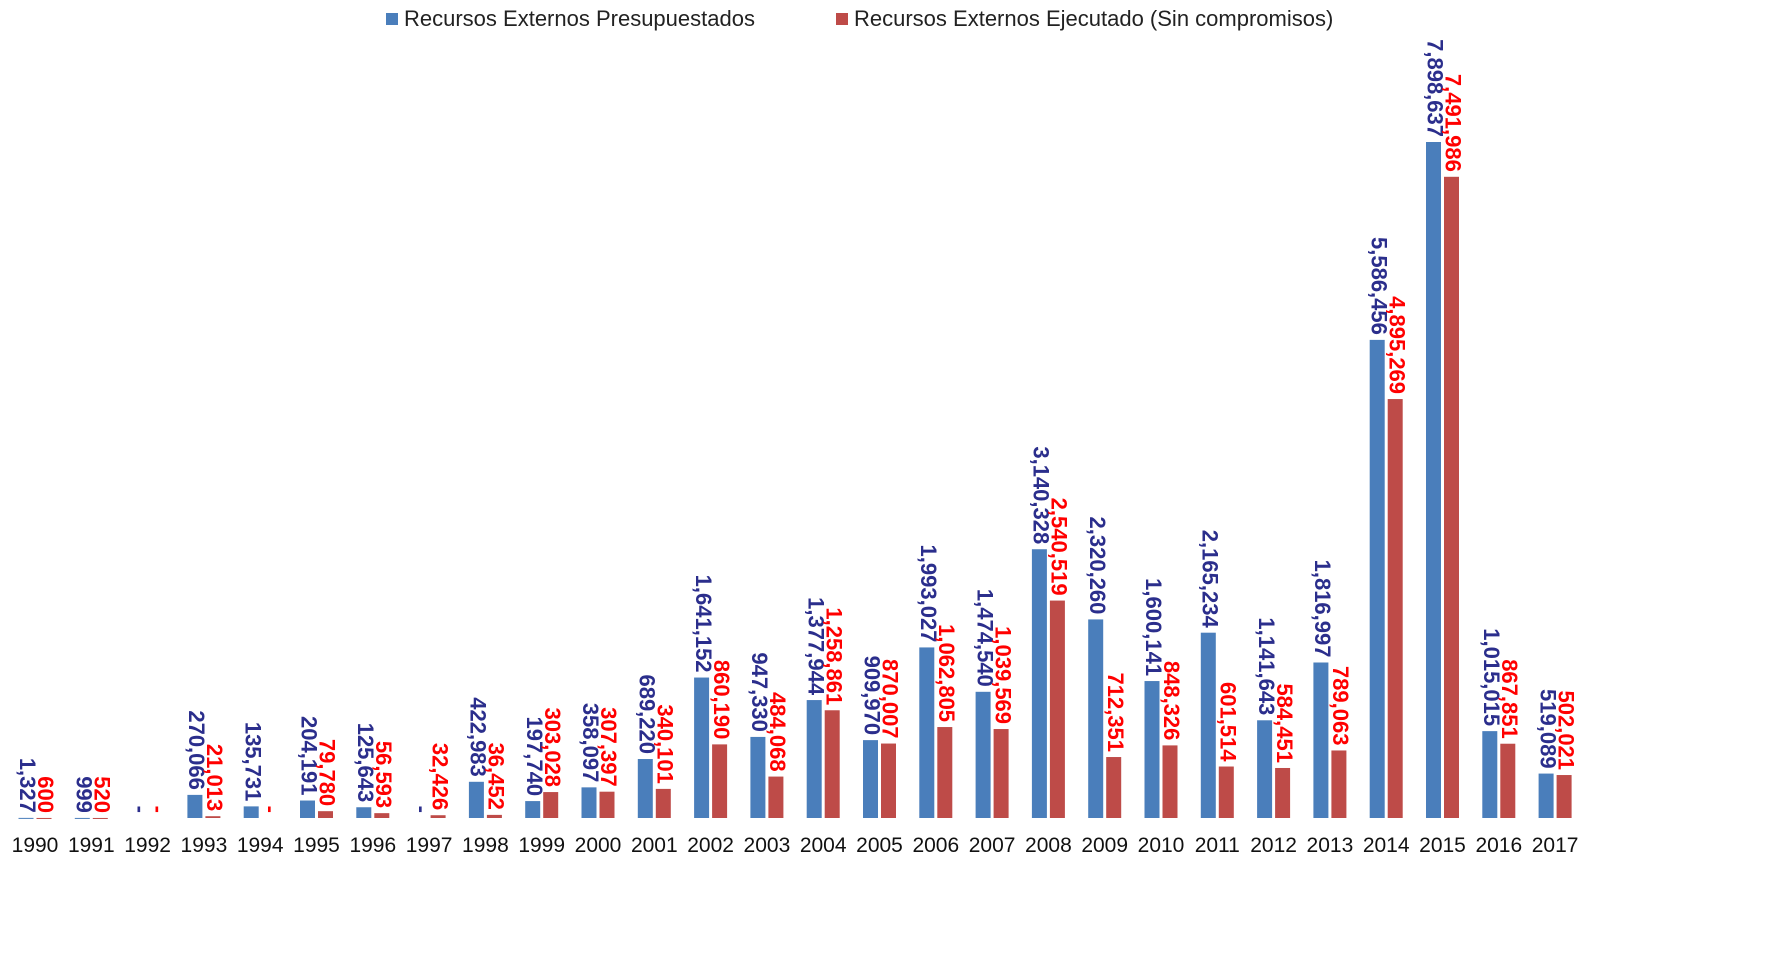 This screenshot has width=1765, height=965. I want to click on x-tick-label: 2002, so click(710, 845).